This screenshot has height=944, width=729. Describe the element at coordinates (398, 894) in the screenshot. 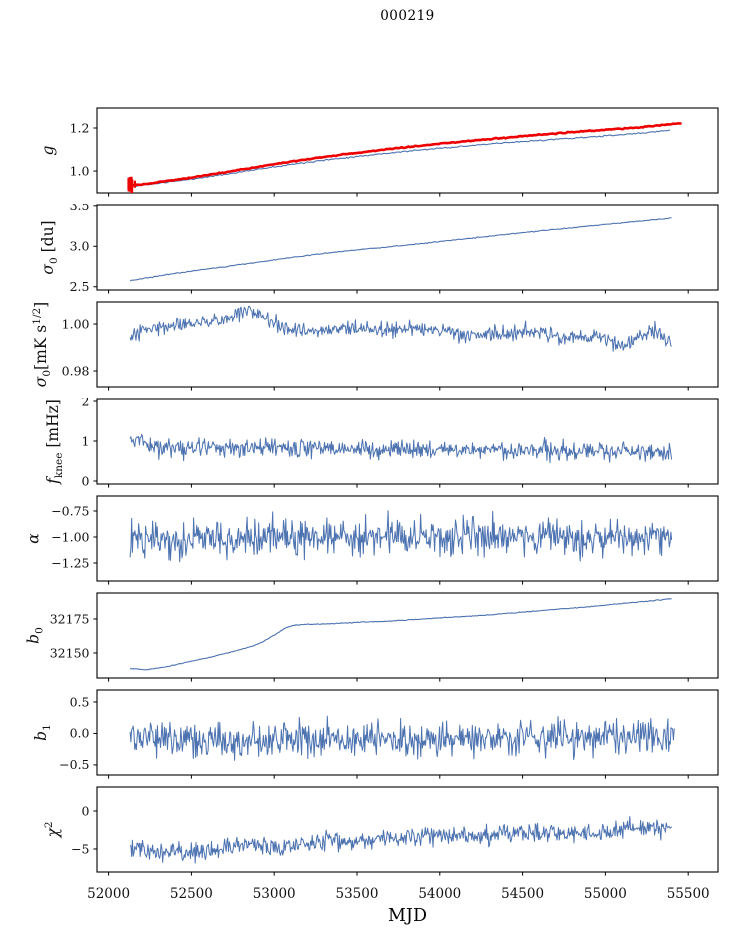

I see `x-axis-tick-labels: 52000 52500 53000 53500 54000 54500 55000 55500` at that location.